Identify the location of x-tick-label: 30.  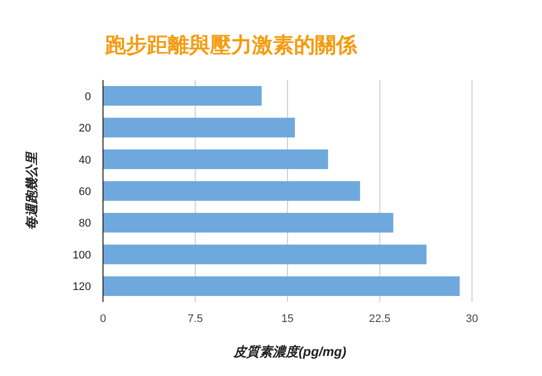
(472, 319).